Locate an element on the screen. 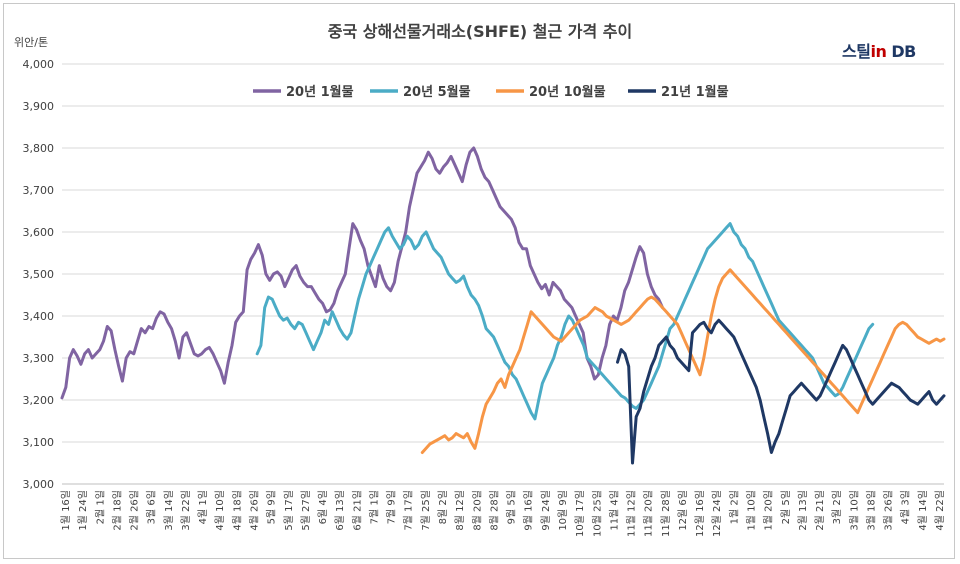 Image resolution: width=960 pixels, height=564 pixels. legend-label: 20년 5월물 is located at coordinates (437, 92).